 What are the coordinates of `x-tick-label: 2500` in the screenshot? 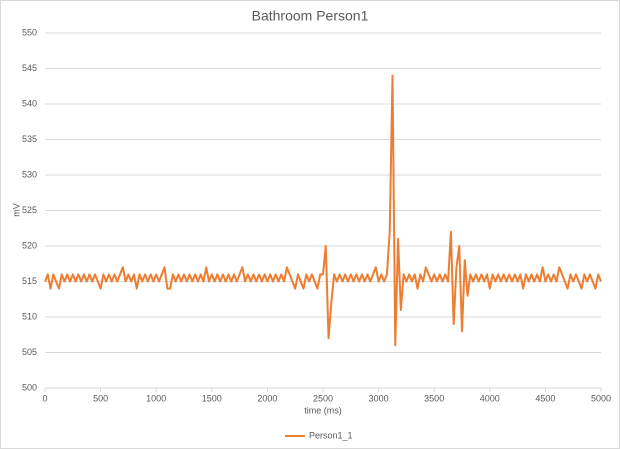 It's located at (323, 398).